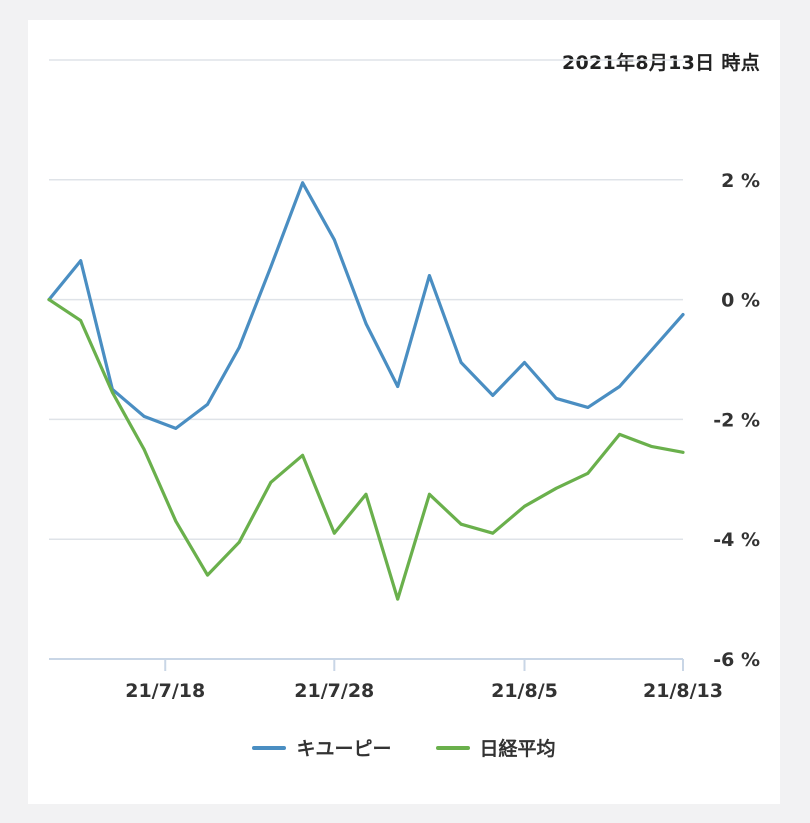 This screenshot has width=810, height=823. Describe the element at coordinates (524, 691) in the screenshot. I see `x-tick-label: 21/8/5` at that location.